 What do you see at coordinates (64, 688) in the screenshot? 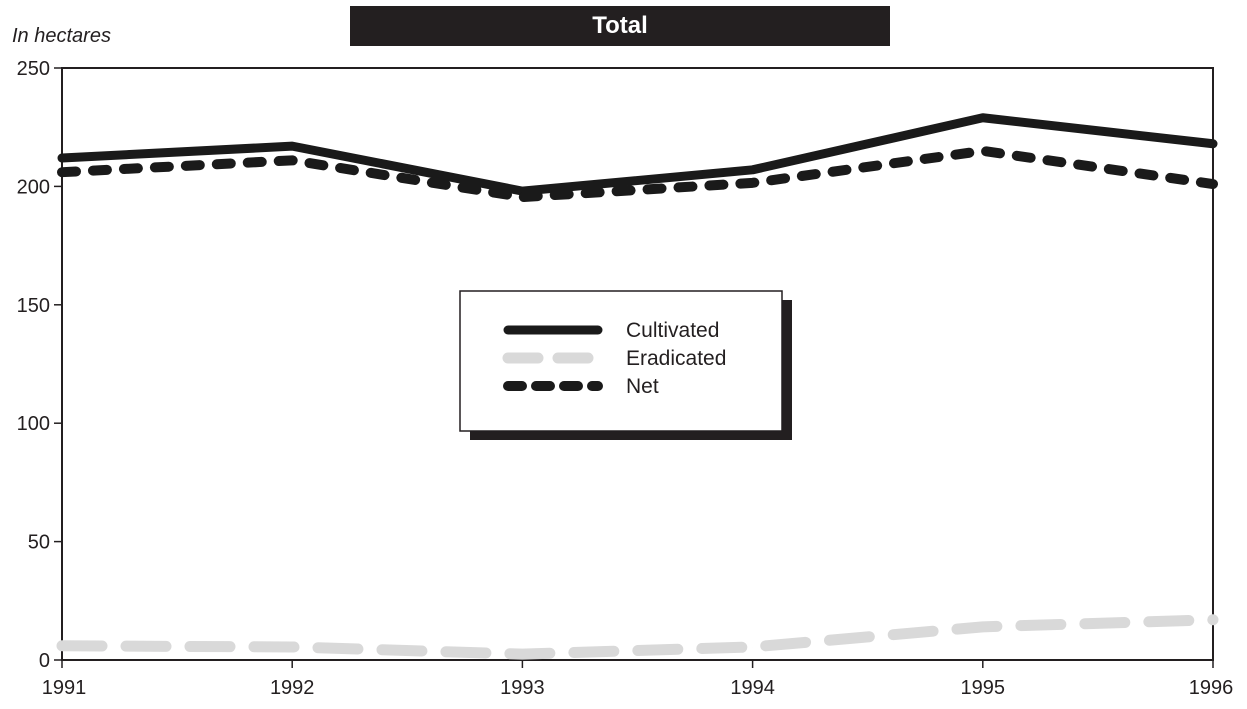
I see `x-tick-label-1991: 1991` at bounding box center [64, 688].